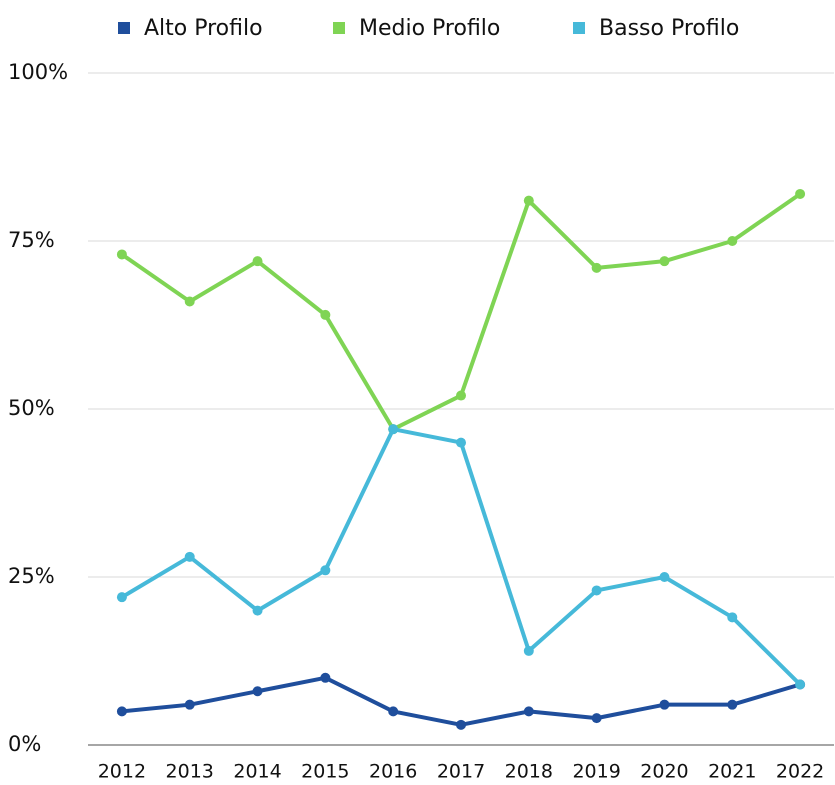 The height and width of the screenshot is (785, 835). Describe the element at coordinates (529, 772) in the screenshot. I see `x-tick-label: 2018` at that location.